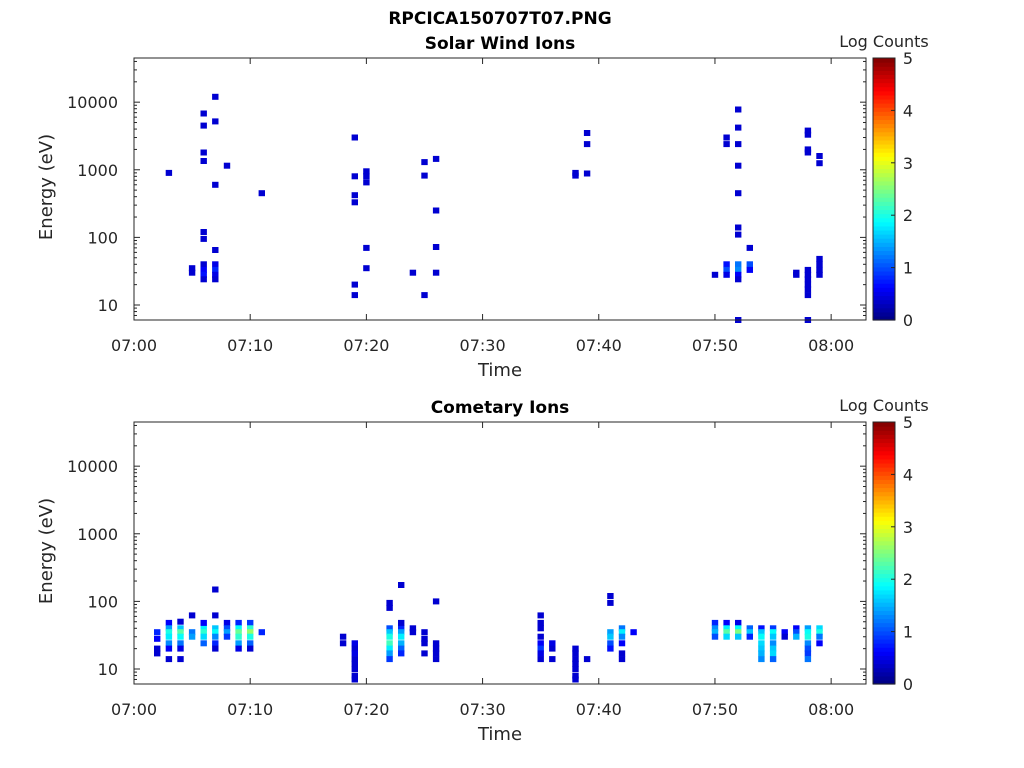 This screenshot has width=1024, height=768. What do you see at coordinates (499, 370) in the screenshot?
I see `x-axis-label: Time` at bounding box center [499, 370].